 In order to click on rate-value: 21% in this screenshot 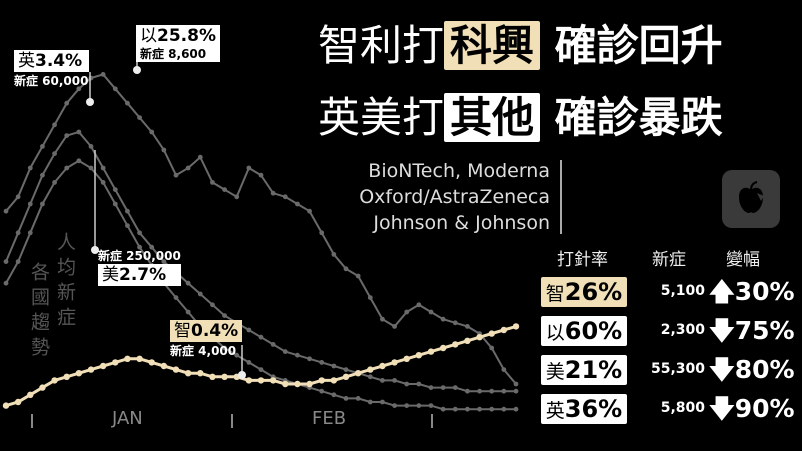, I will do `click(593, 370)`.